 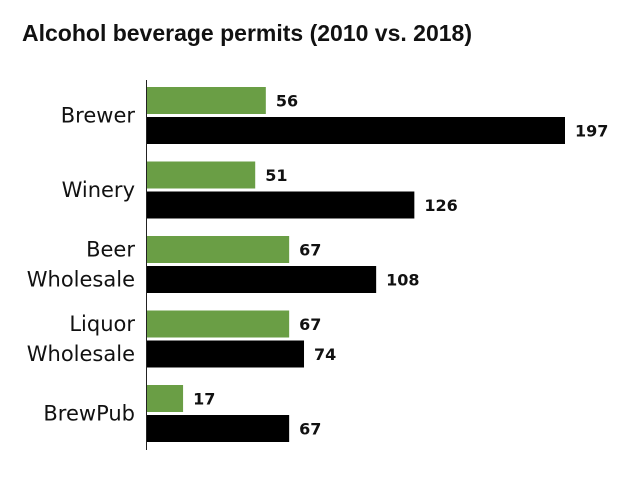 What do you see at coordinates (276, 175) in the screenshot?
I see `data-label: 51` at bounding box center [276, 175].